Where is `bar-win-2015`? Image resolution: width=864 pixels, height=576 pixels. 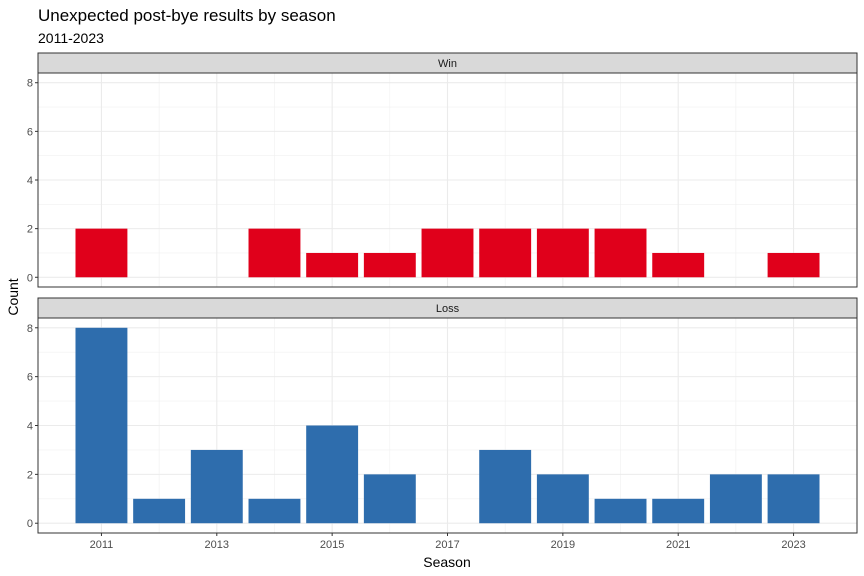 bar-win-2015 is located at coordinates (332, 265).